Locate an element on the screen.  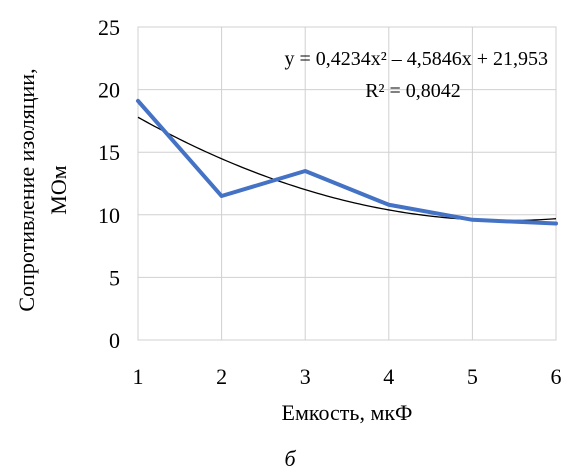
y-axis-label-line2: МОм is located at coordinates (58, 189).